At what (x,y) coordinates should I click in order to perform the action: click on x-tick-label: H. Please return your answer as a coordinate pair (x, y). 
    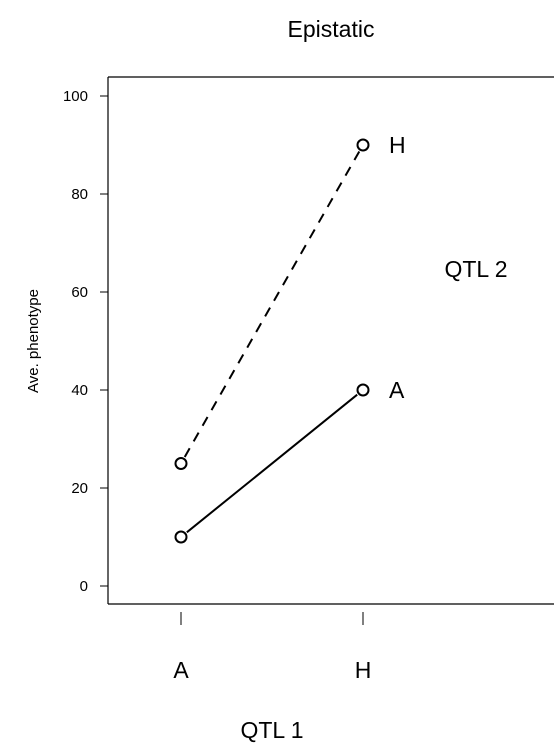
    Looking at the image, I should click on (363, 670).